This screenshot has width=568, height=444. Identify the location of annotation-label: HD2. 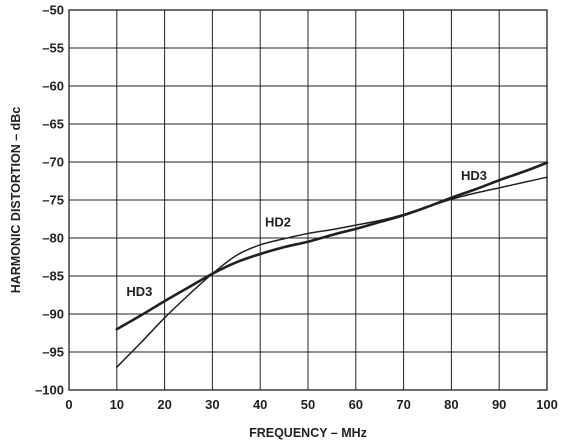
(278, 222).